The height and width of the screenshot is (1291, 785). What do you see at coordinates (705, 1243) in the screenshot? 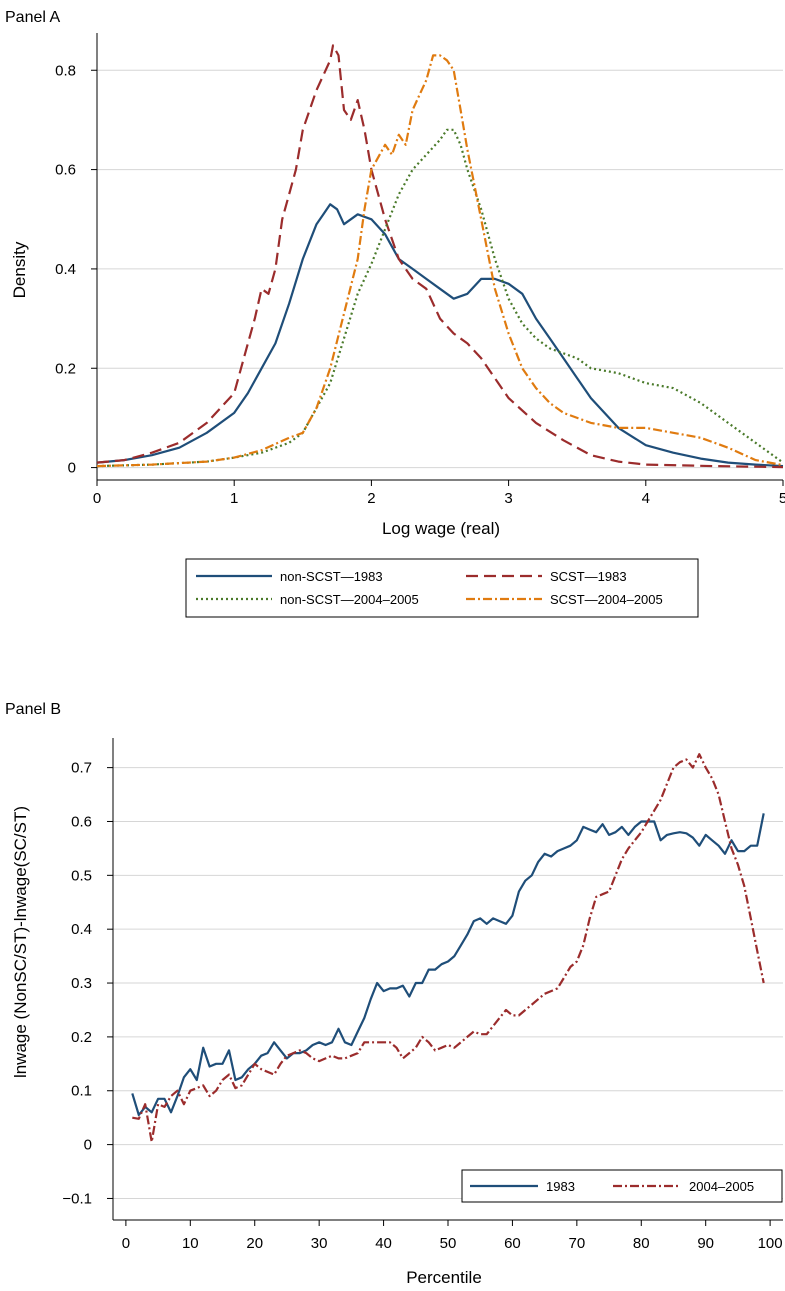
I see `x-tick-label: 90` at bounding box center [705, 1243].